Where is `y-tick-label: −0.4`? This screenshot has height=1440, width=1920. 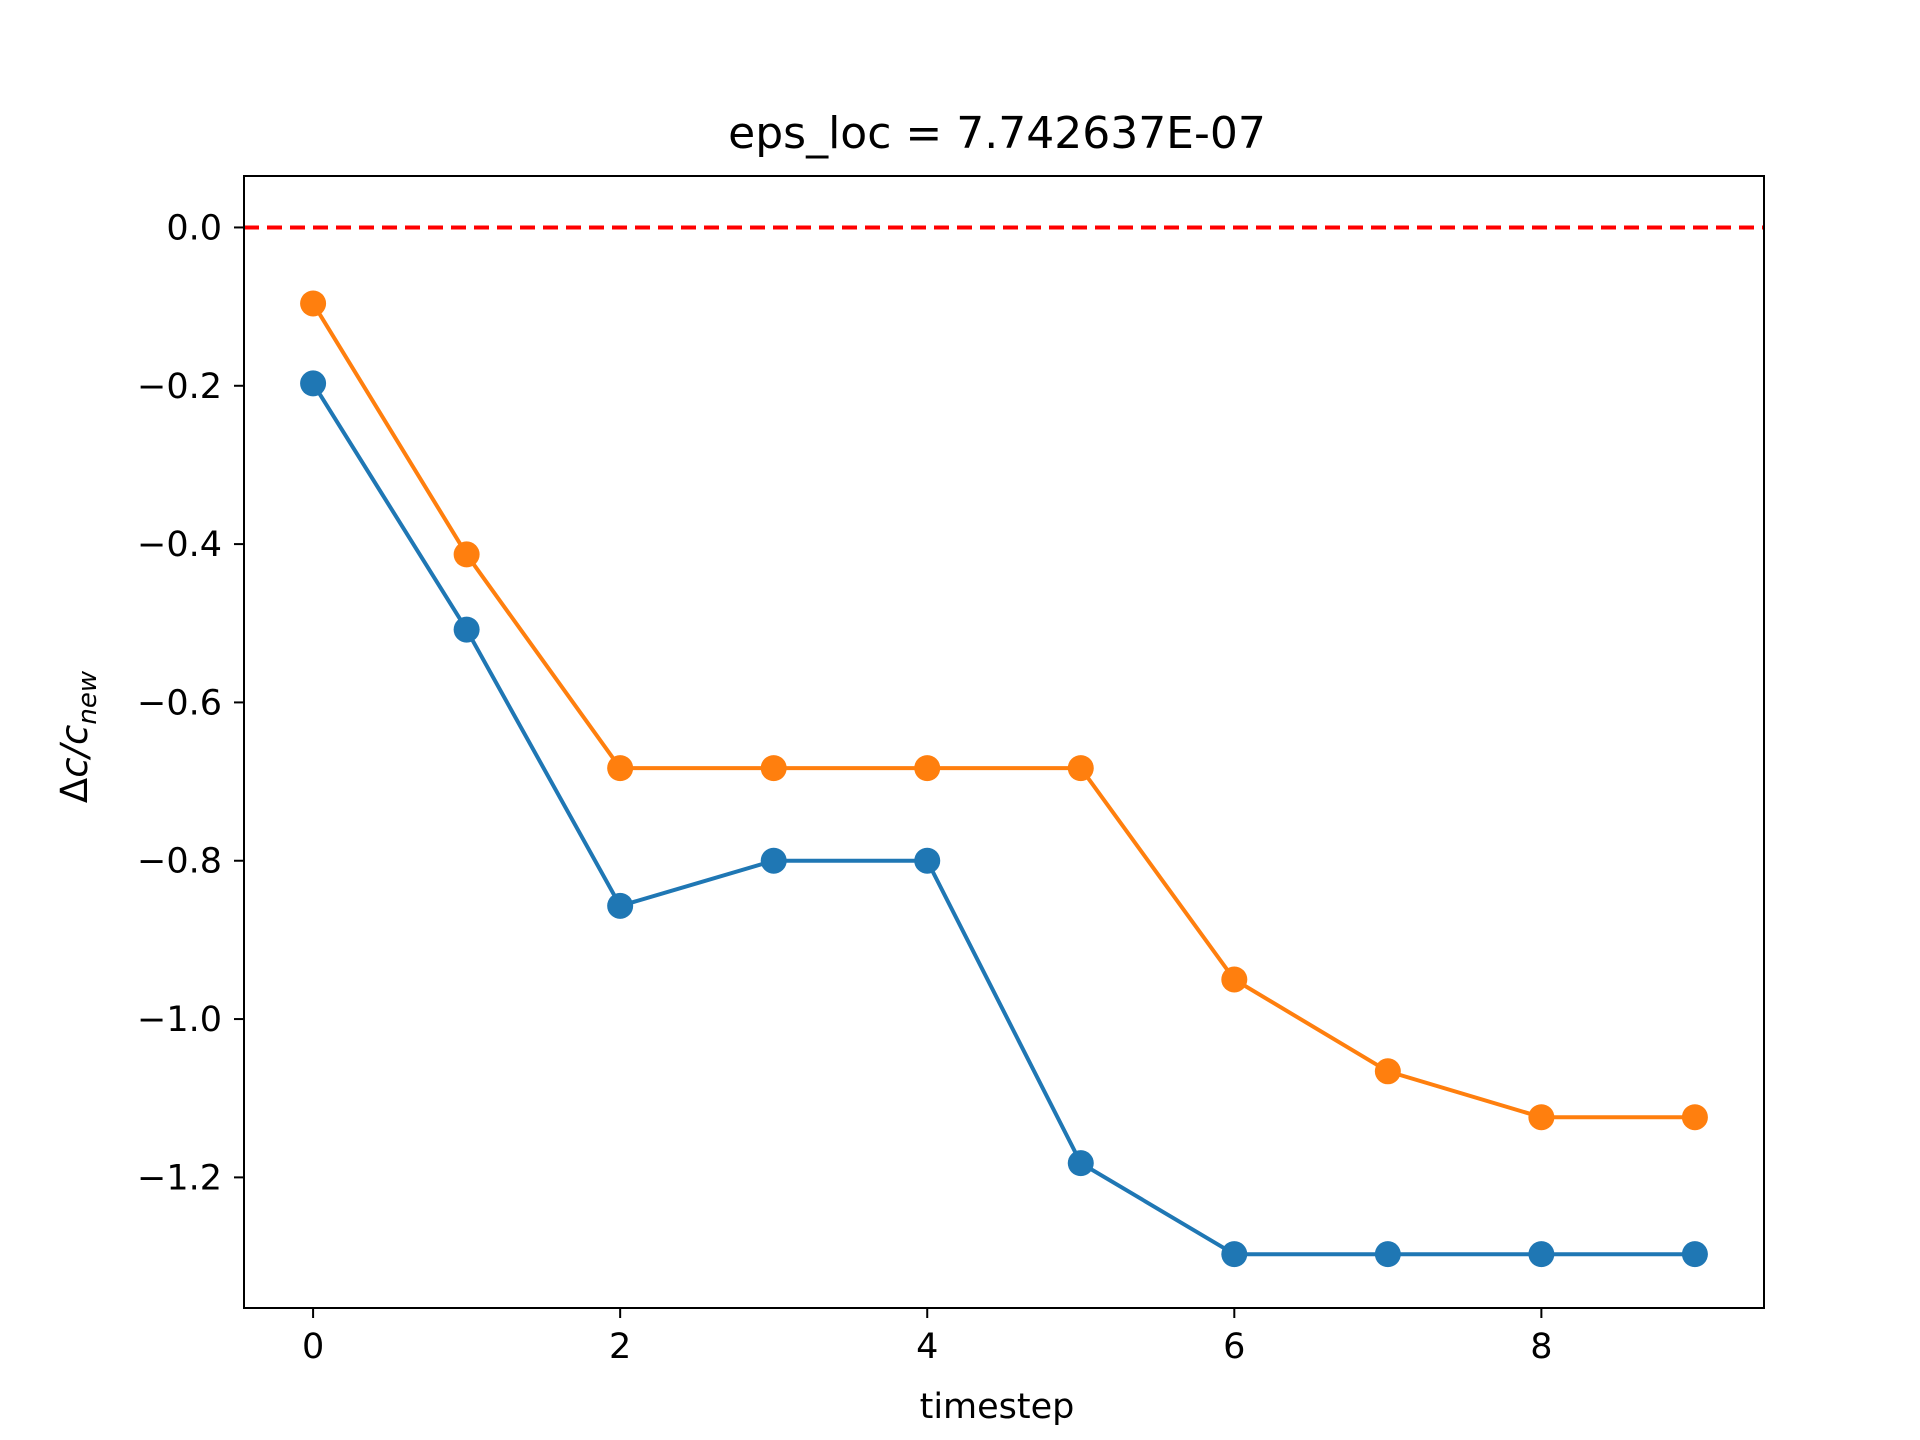 y-tick-label: −0.4 is located at coordinates (179, 545).